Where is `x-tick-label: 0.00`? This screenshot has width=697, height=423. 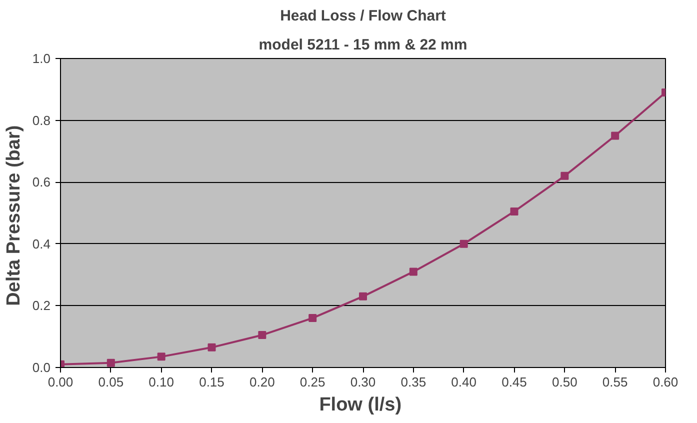 x-tick-label: 0.00 is located at coordinates (61, 382).